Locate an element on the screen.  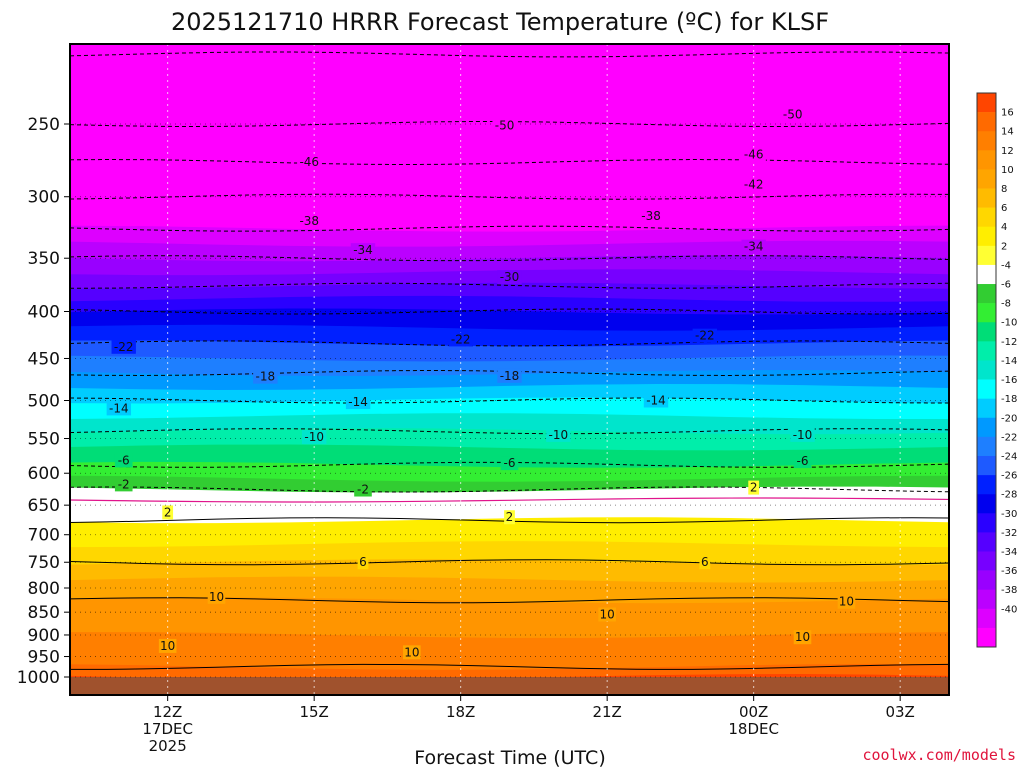
colorbar-tick-label: -6 is located at coordinates (1006, 285).